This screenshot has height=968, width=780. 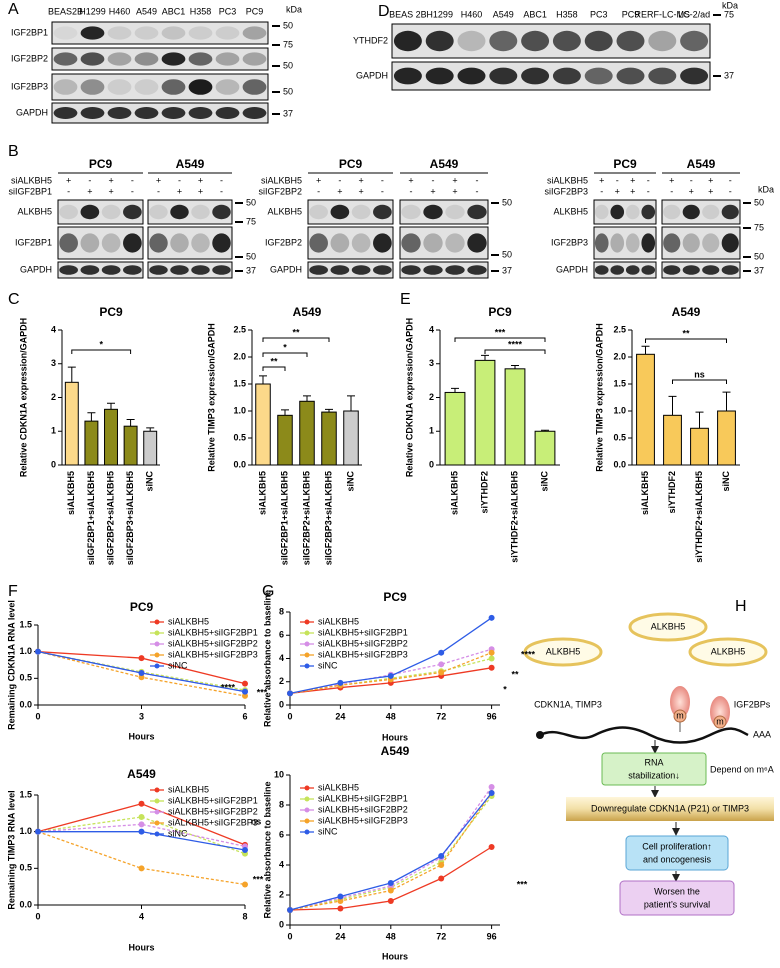 What do you see at coordinates (619, 383) in the screenshot?
I see `y-tick-label: 1.5` at bounding box center [619, 383].